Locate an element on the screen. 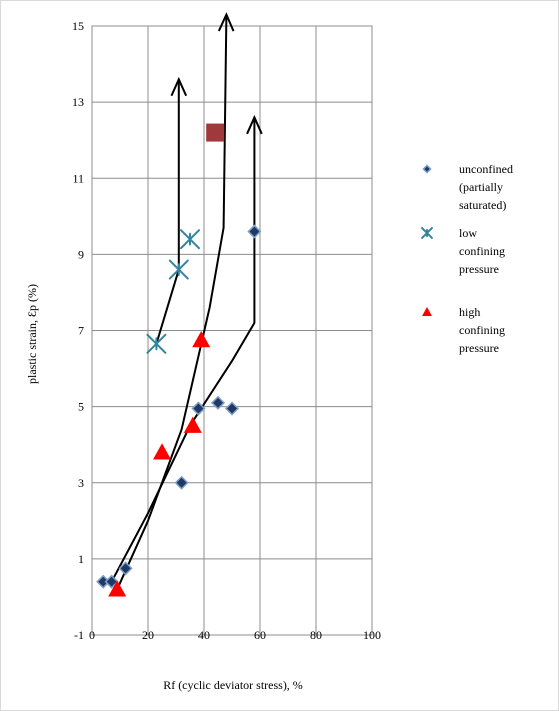 The image size is (559, 711). data-point-square is located at coordinates (215, 132).